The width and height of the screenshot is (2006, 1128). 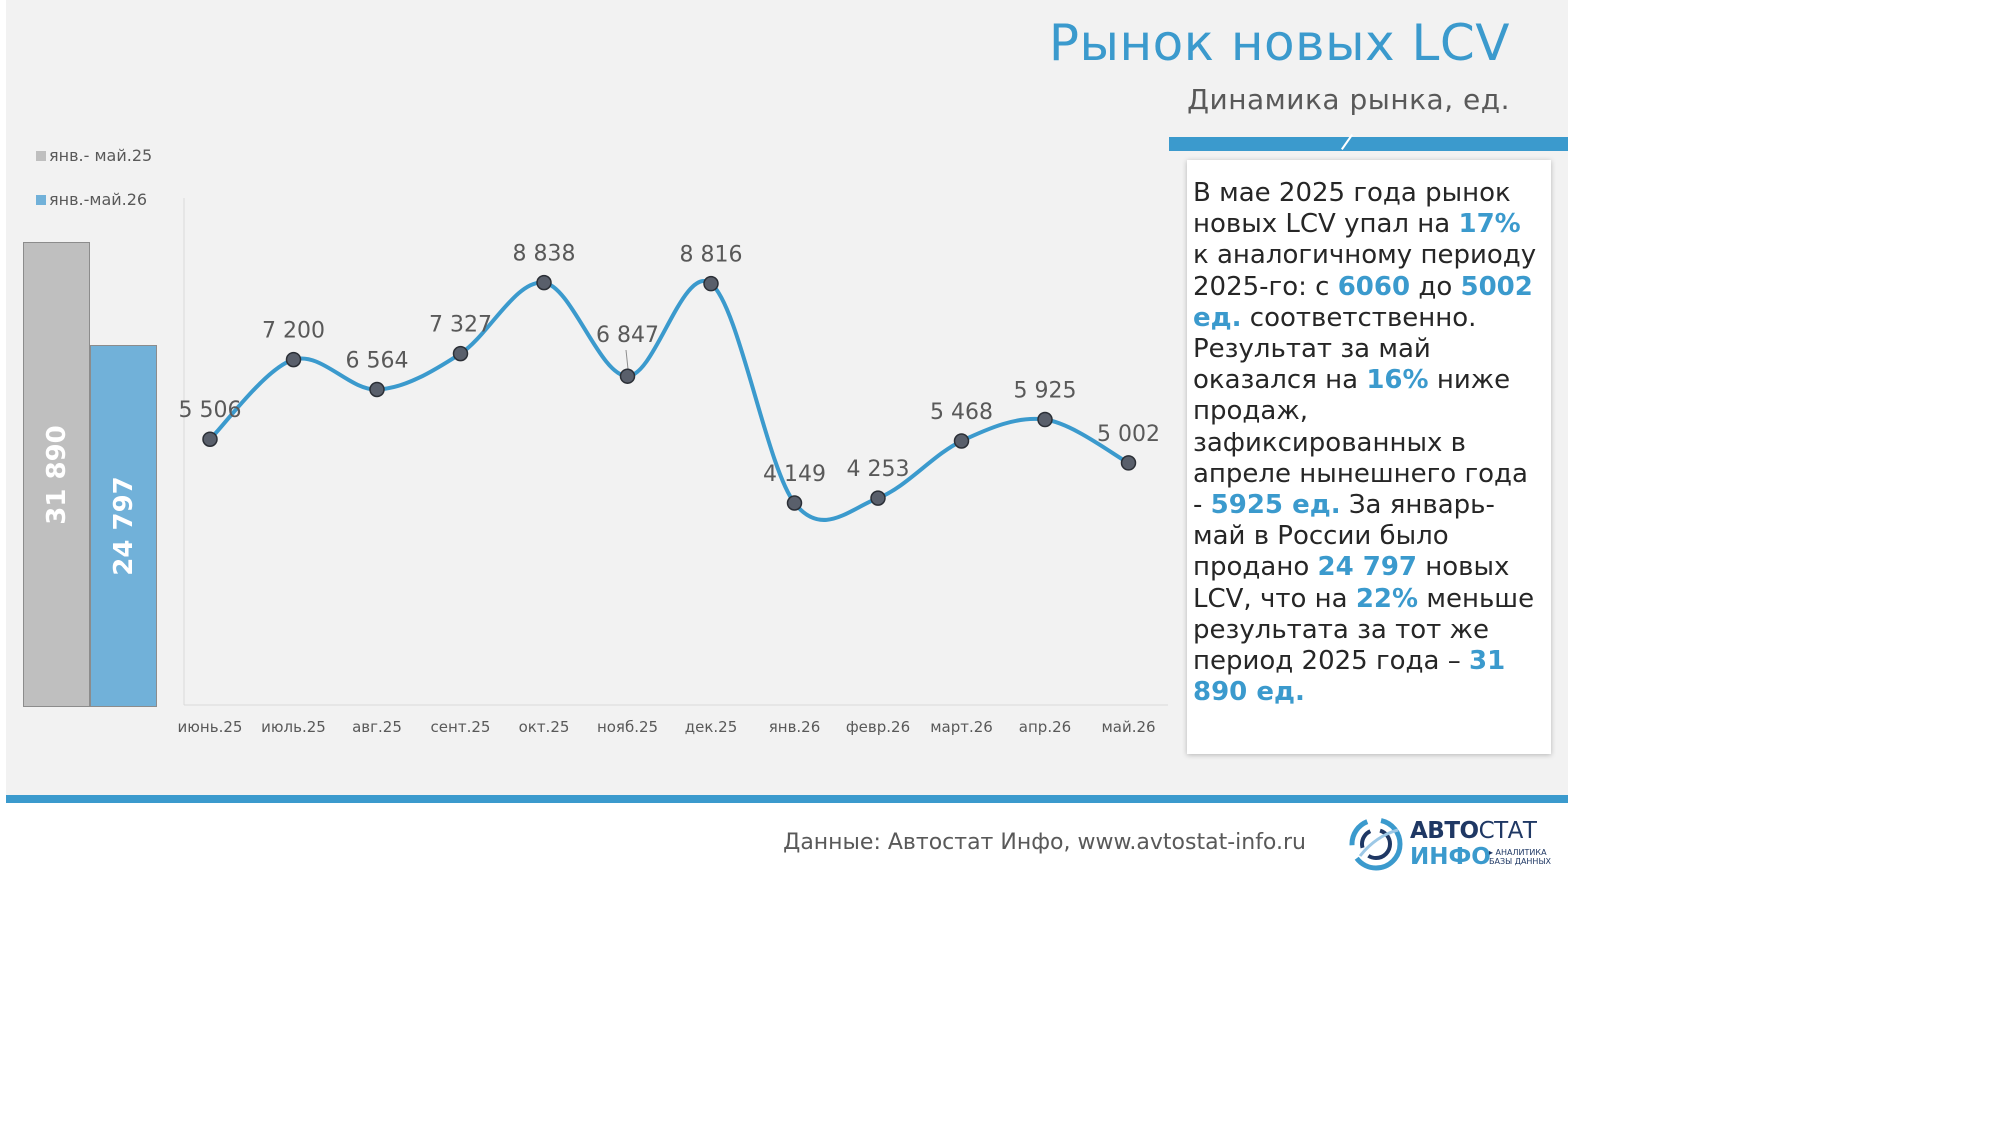 I want to click on x-tick-label: февр.26, so click(x=878, y=727).